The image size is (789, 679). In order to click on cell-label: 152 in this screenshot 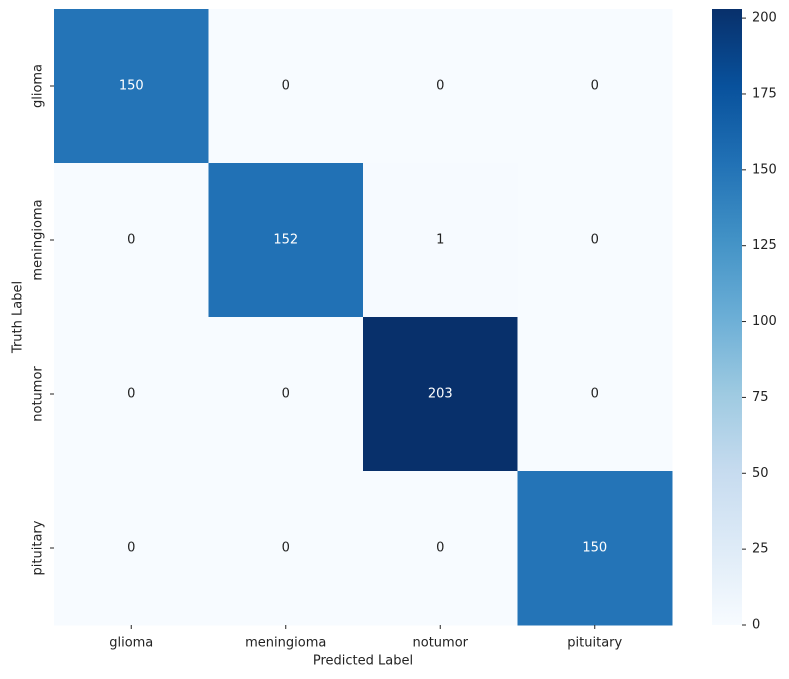, I will do `click(285, 240)`.